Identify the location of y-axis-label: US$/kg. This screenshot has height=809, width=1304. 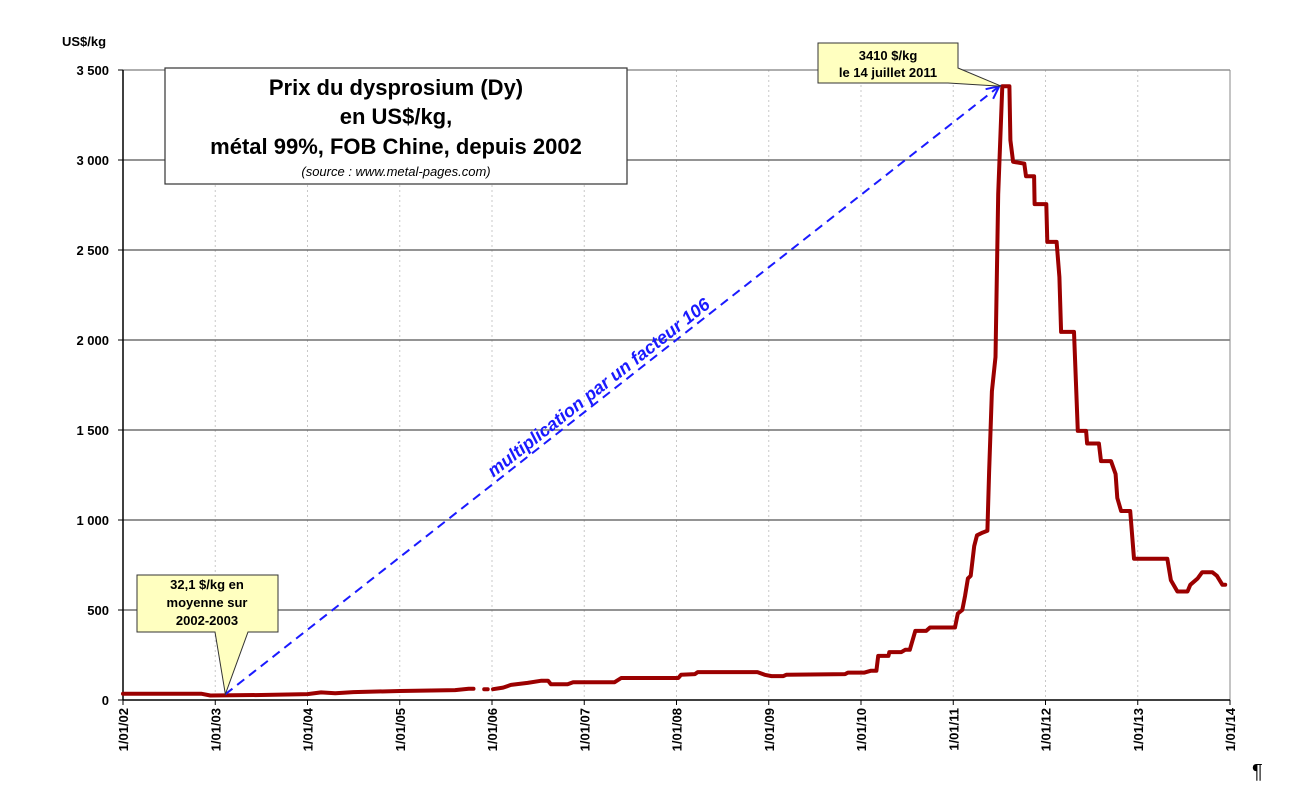
(84, 41).